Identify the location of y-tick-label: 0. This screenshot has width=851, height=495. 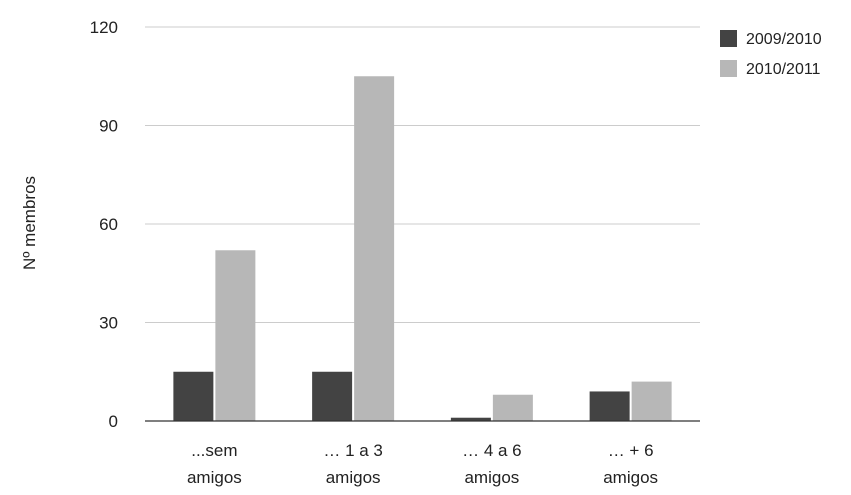
(113, 421).